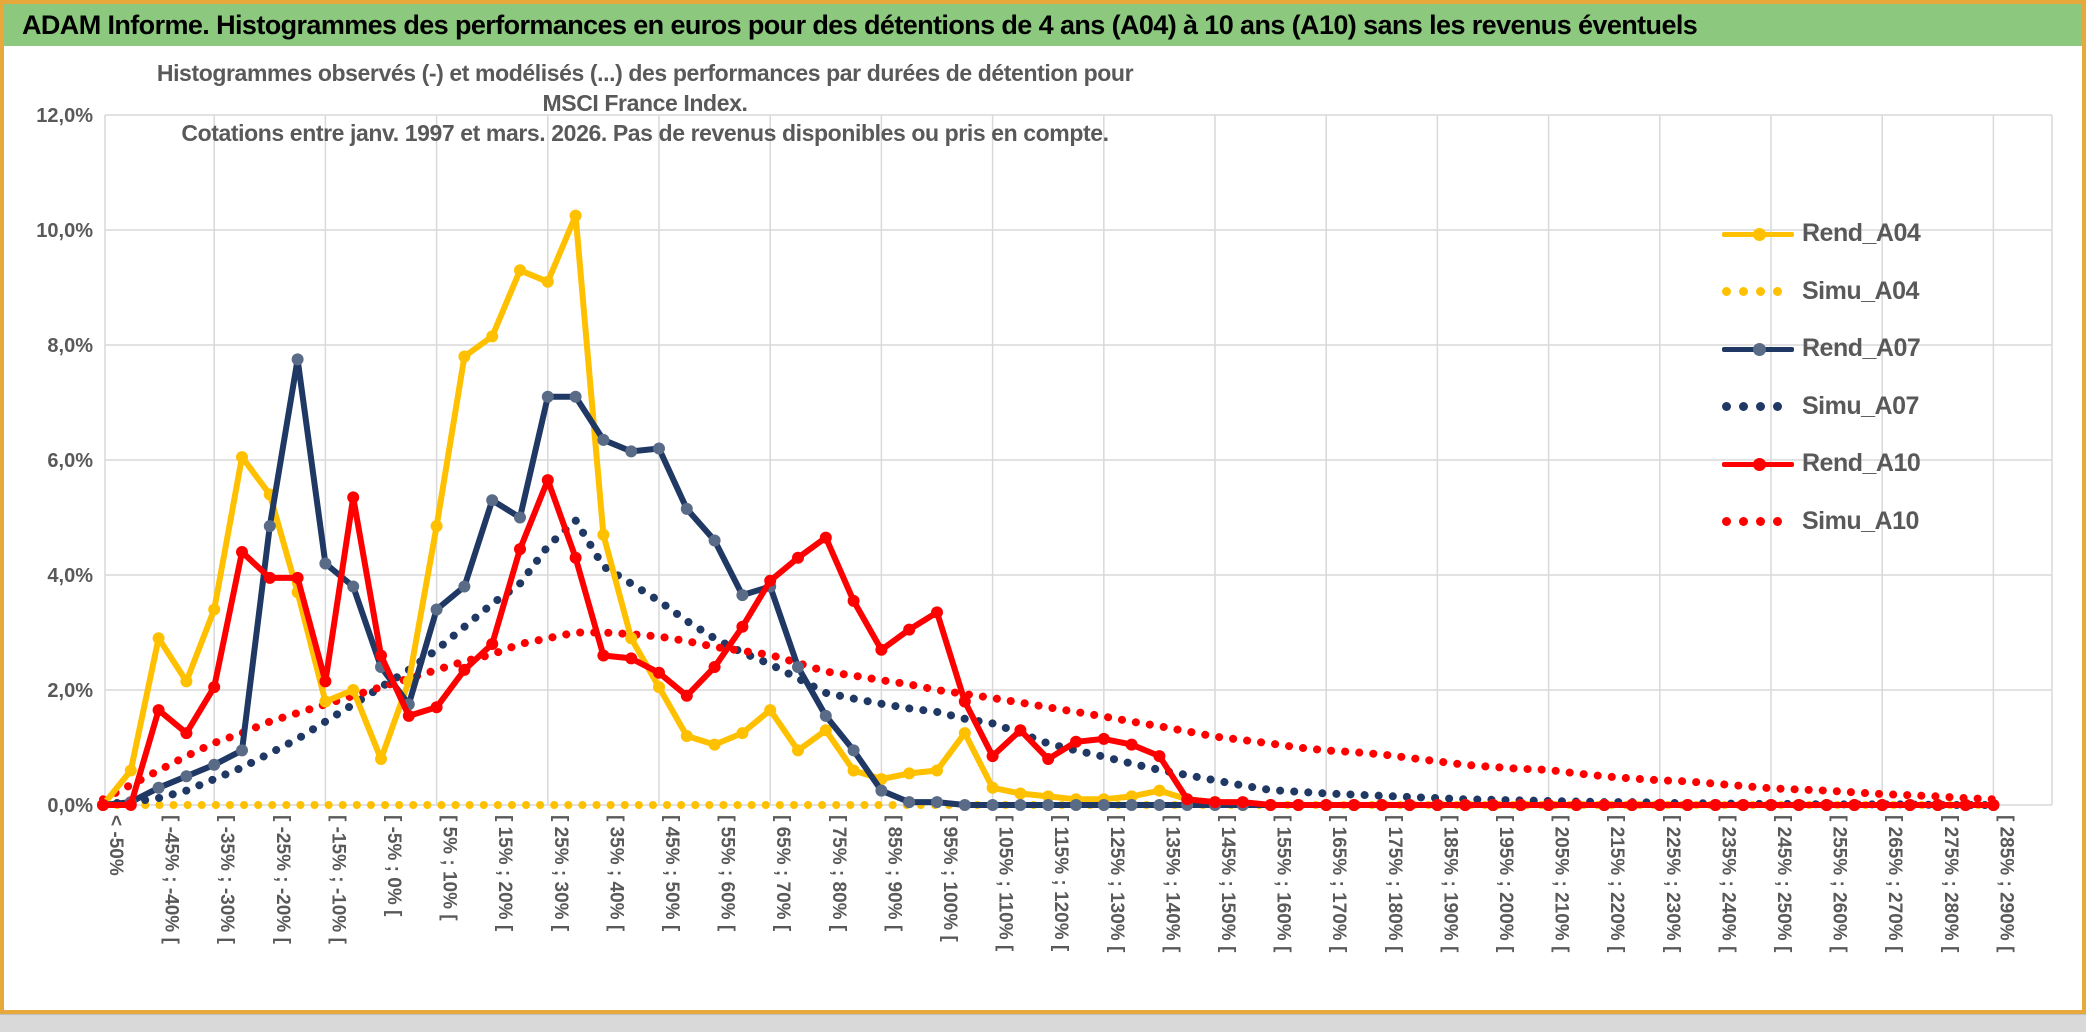  I want to click on x-tick-label: [ -35% ; -30% [, so click(226, 879).